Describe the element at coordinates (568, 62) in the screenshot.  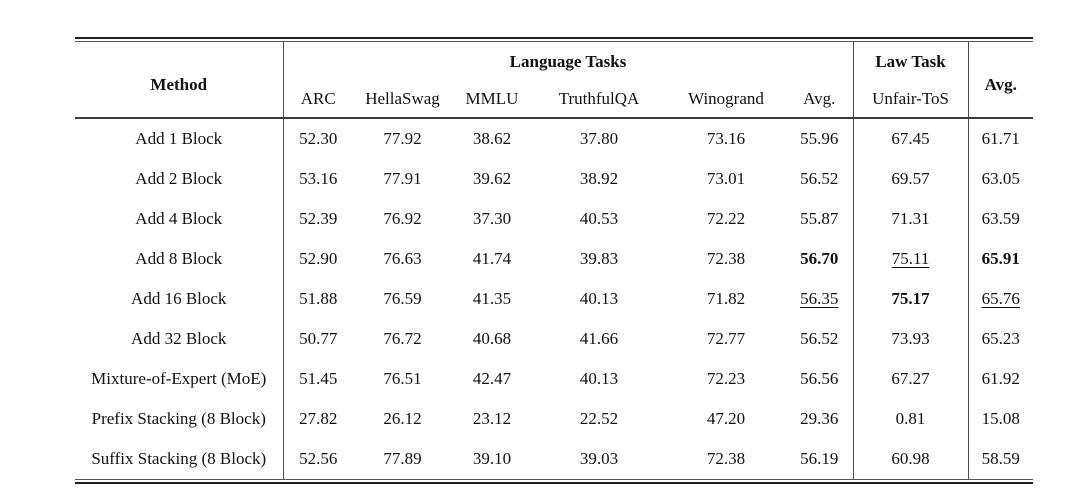
I see `language-tasks-group-header: Language Tasks` at that location.